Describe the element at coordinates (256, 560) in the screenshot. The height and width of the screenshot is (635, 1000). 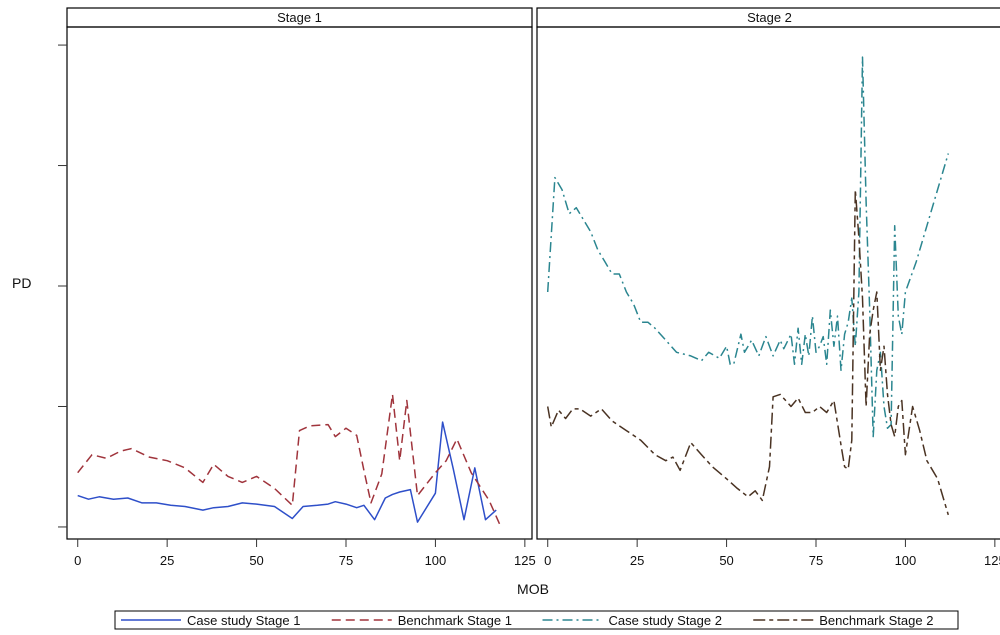
I see `x-tick-label-p1-2: 50` at that location.